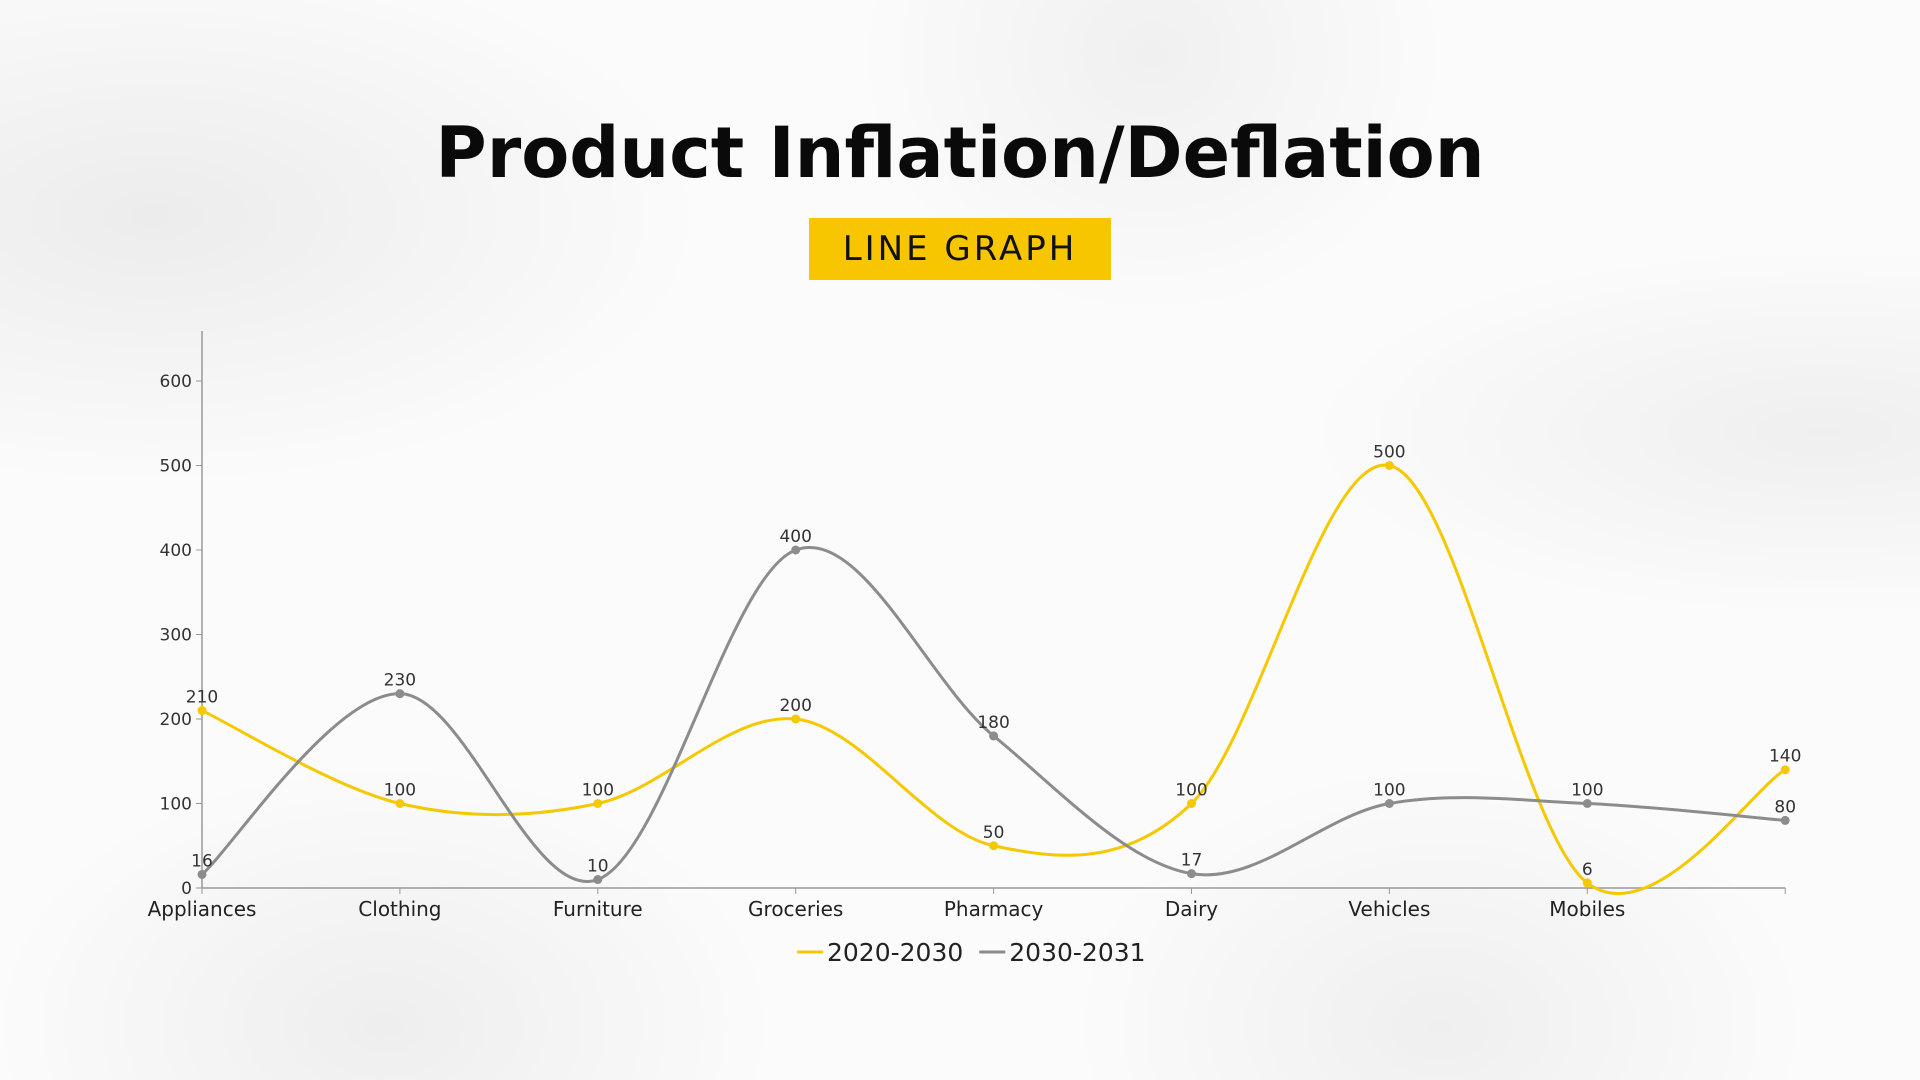  I want to click on y-tick-label: 0, so click(186, 889).